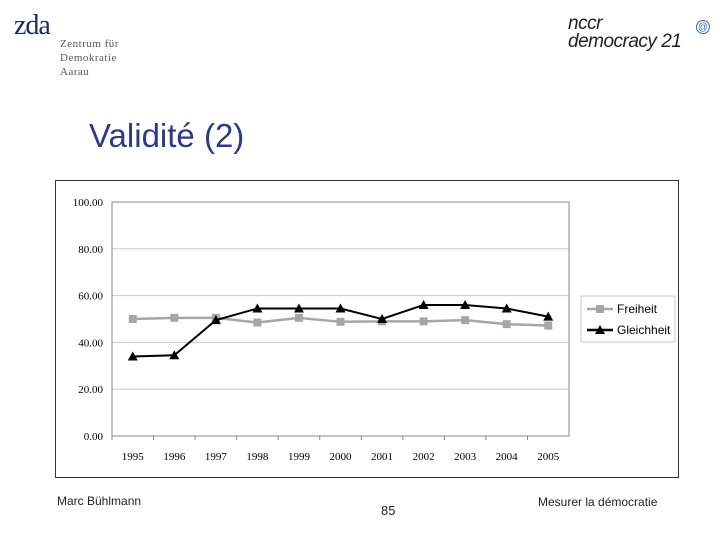  I want to click on nccr-logo: nccr democracy 21 @, so click(643, 34).